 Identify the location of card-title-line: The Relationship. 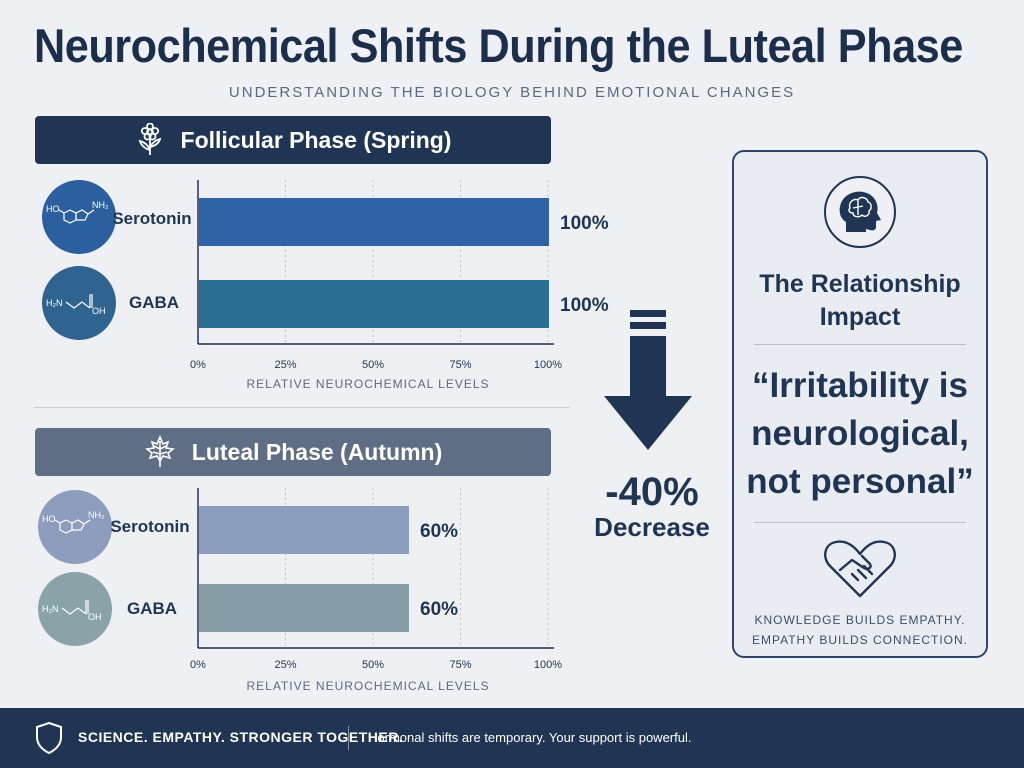
(860, 284).